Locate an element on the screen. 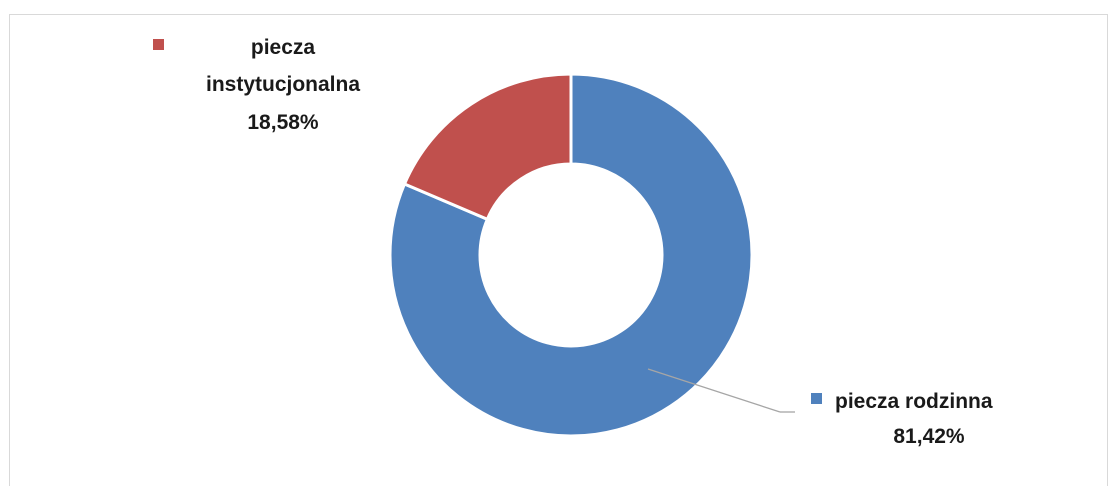  label-marker-piecza-instytucjonalna is located at coordinates (158, 44).